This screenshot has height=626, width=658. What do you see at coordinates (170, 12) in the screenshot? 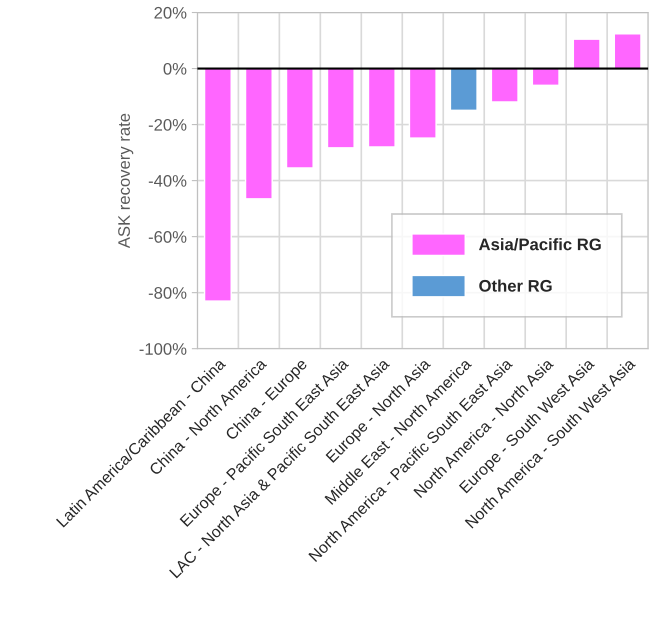
I see `y-tick-label: 20%` at bounding box center [170, 12].